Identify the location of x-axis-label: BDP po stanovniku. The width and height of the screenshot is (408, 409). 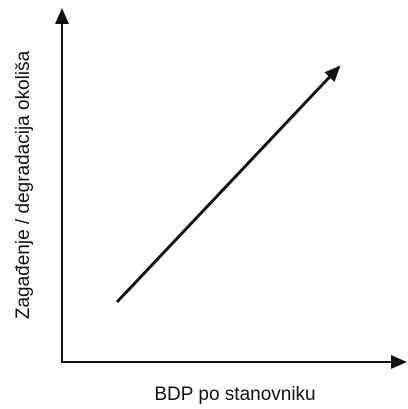
(234, 394).